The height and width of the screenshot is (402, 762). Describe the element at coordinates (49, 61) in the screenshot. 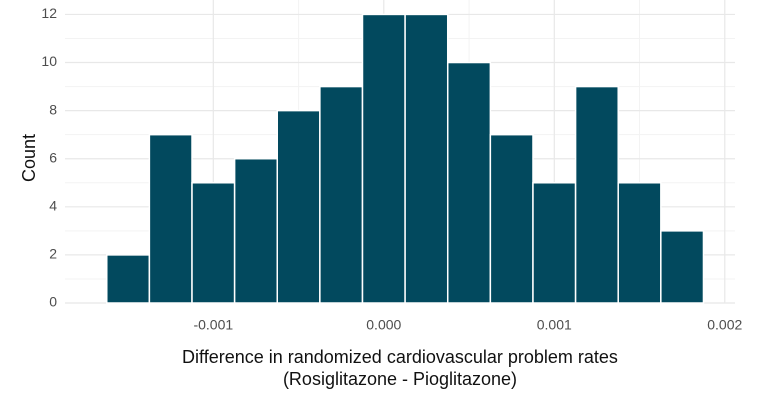

I see `y-tick-label: 10` at that location.